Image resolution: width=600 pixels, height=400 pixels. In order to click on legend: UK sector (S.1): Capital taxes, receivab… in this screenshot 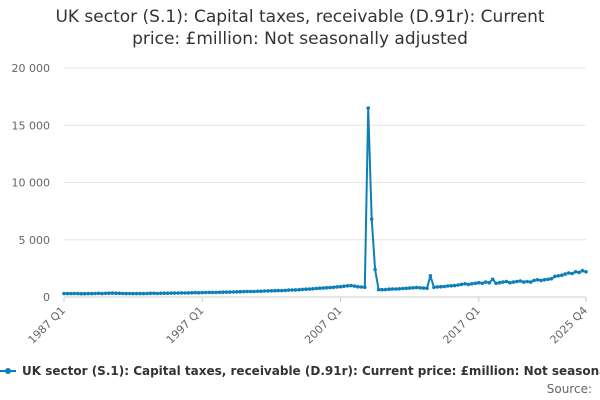, I will do `click(300, 371)`.